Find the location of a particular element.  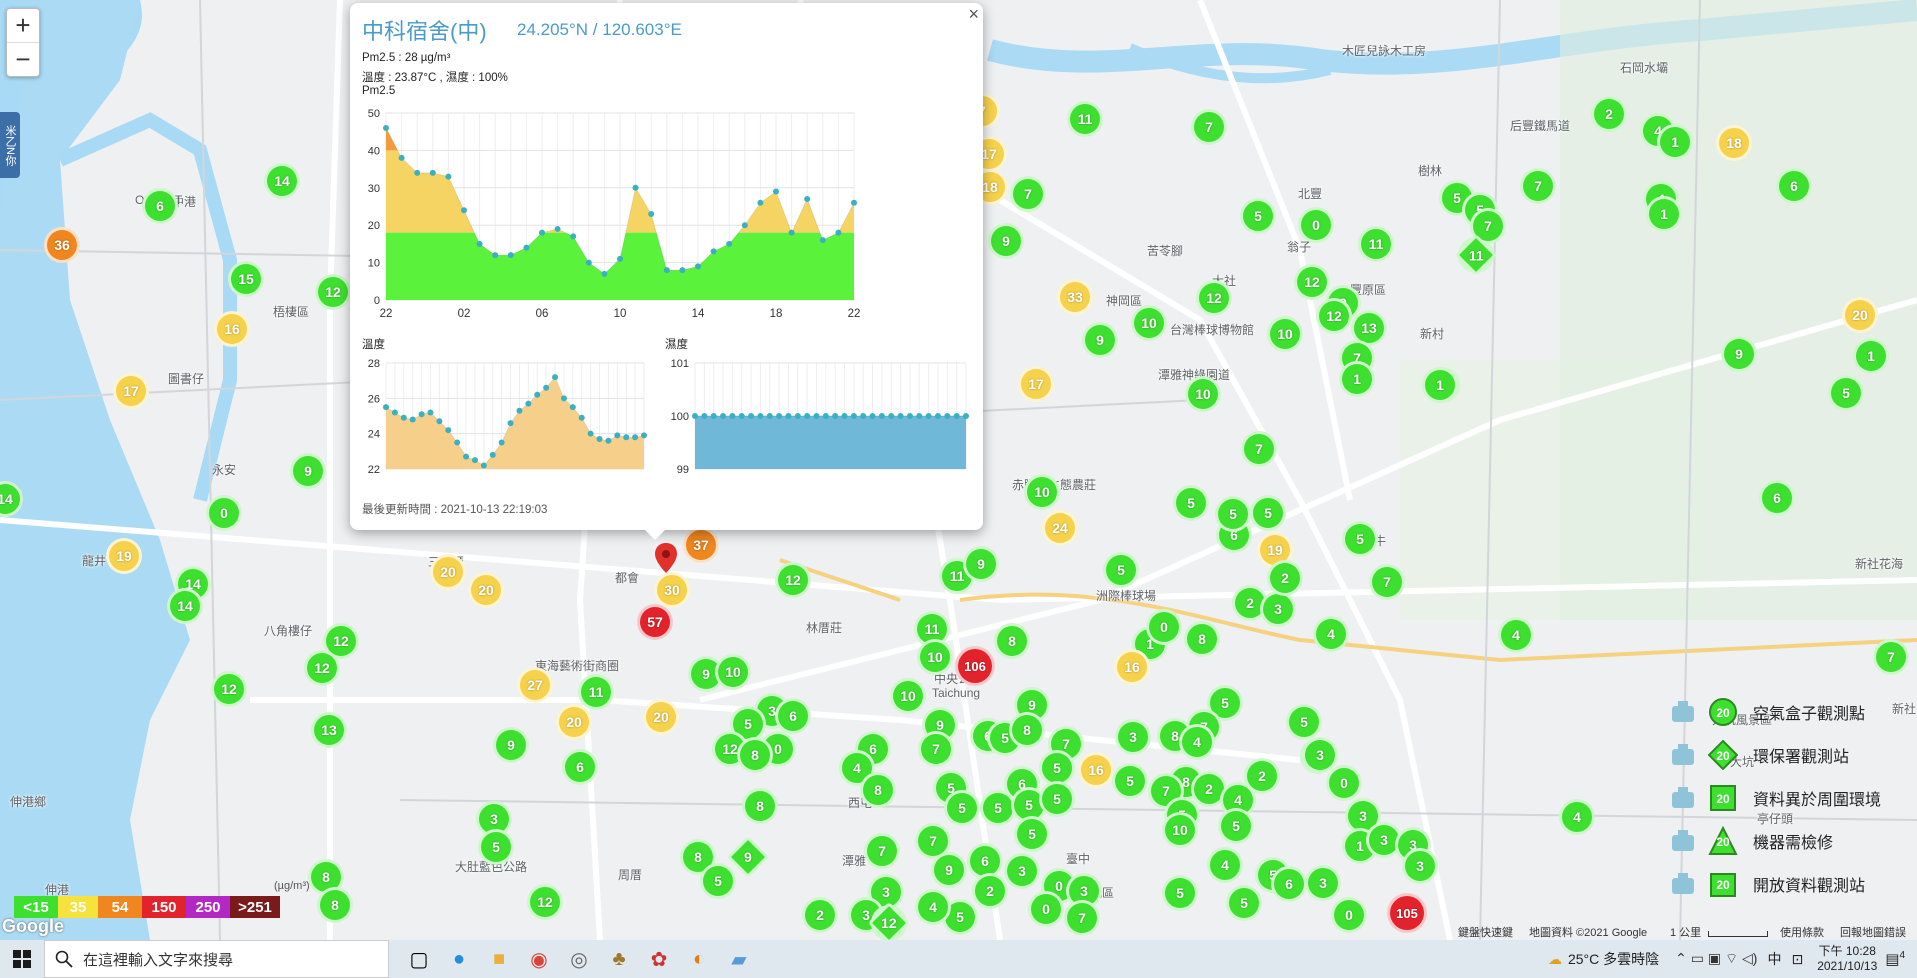

tray-icons: ⌃ ▭ ▣ ⌔ ◁) is located at coordinates (1716, 958).